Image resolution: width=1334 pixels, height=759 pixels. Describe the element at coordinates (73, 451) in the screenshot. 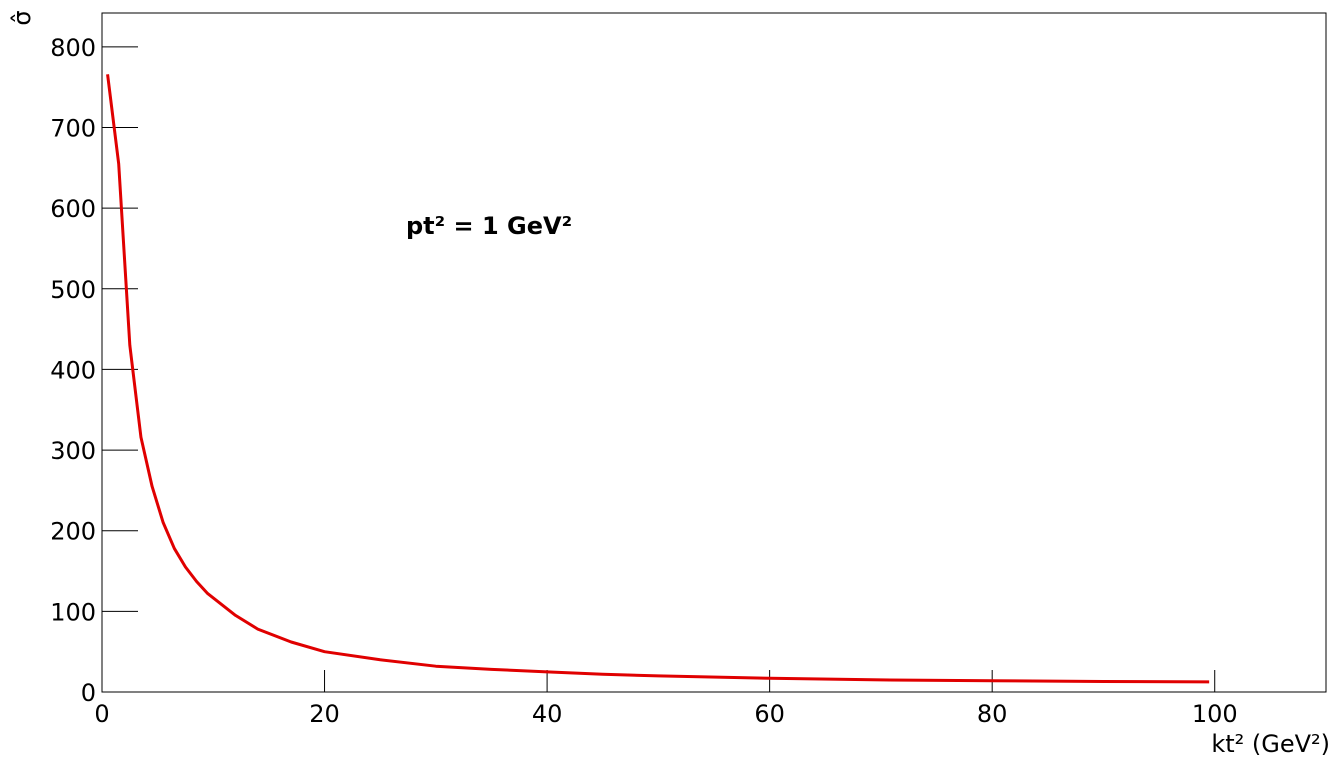

I see `y-tick-label: 300` at that location.